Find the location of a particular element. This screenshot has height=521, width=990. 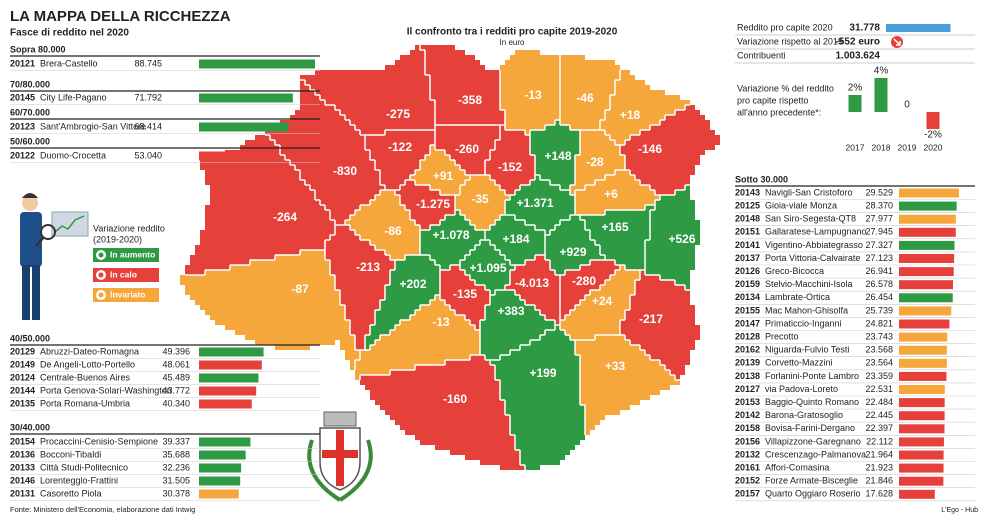

income-value: 17.628 is located at coordinates (879, 494).